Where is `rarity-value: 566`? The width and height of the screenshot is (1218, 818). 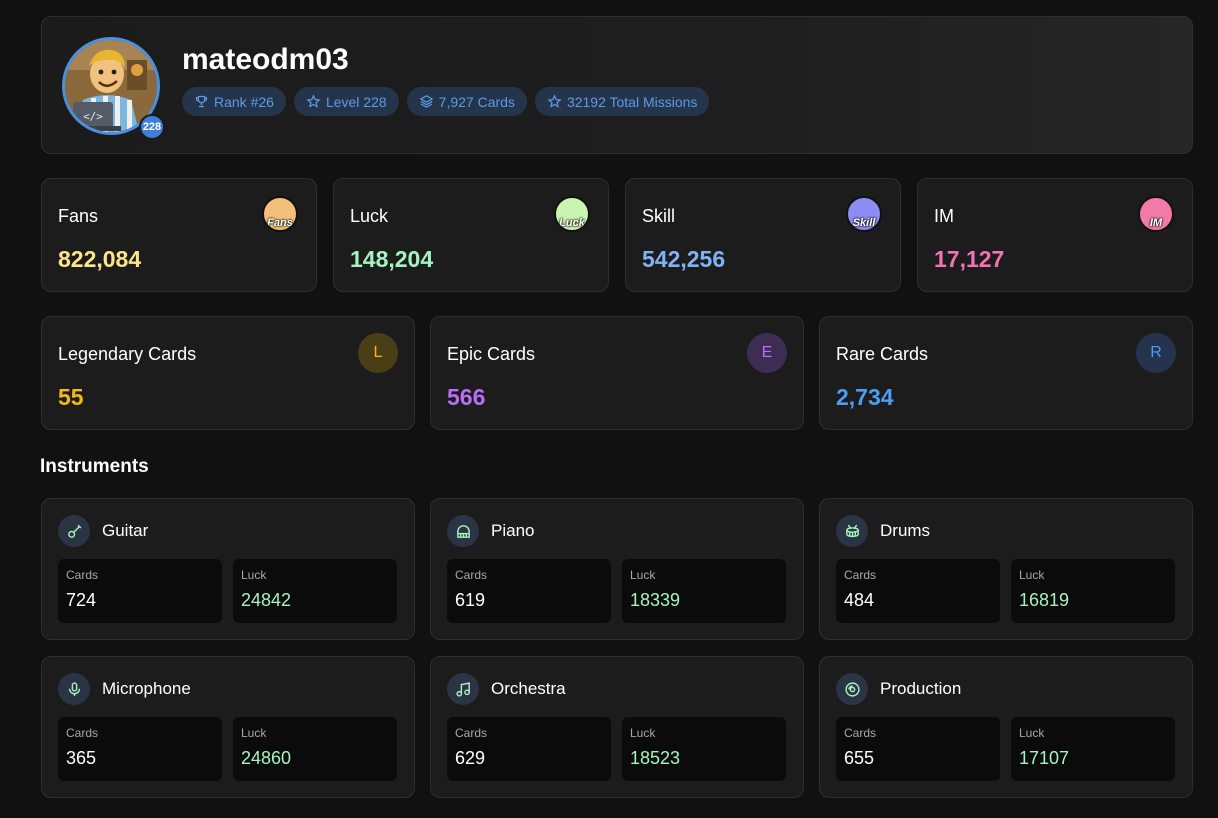
rarity-value: 566 is located at coordinates (466, 397).